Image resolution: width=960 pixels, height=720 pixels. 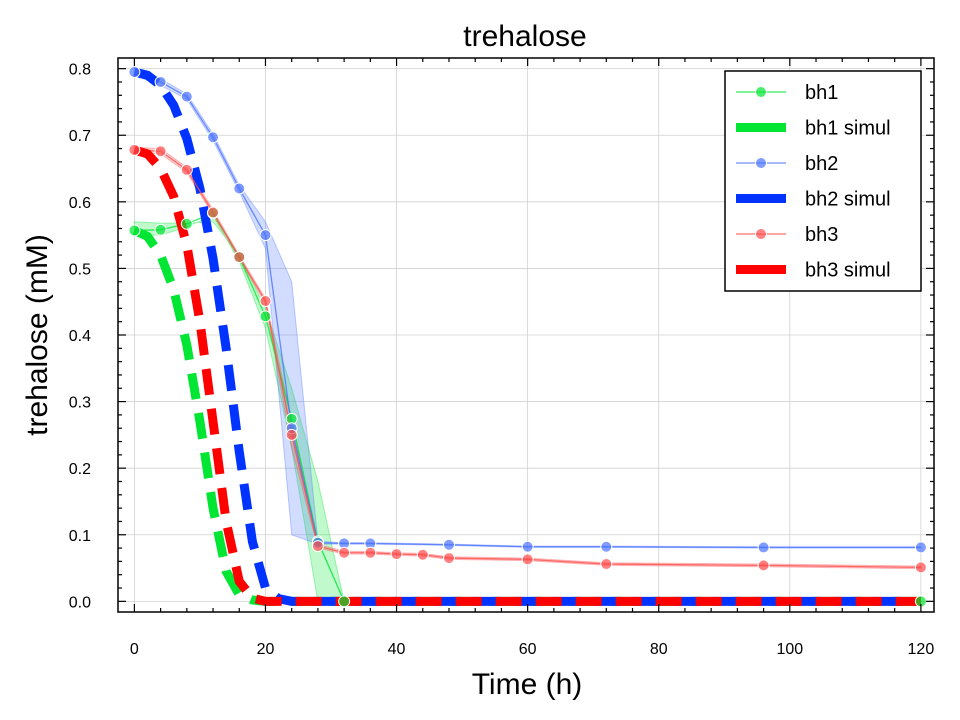 What do you see at coordinates (80, 403) in the screenshot?
I see `y-tick-label: 0.3` at bounding box center [80, 403].